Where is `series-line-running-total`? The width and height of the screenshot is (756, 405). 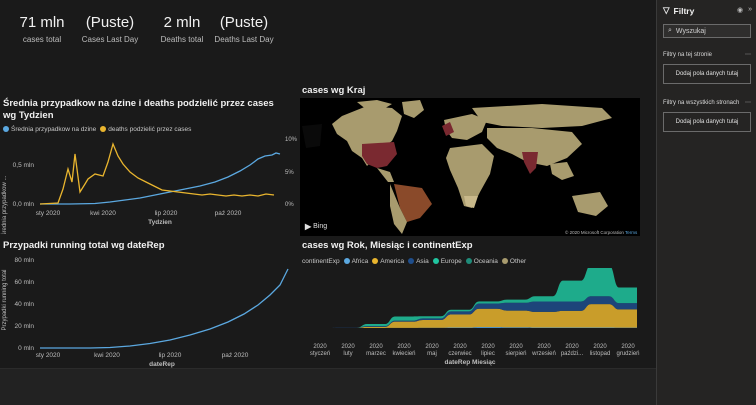
series-line-running-total is located at coordinates (164, 308).